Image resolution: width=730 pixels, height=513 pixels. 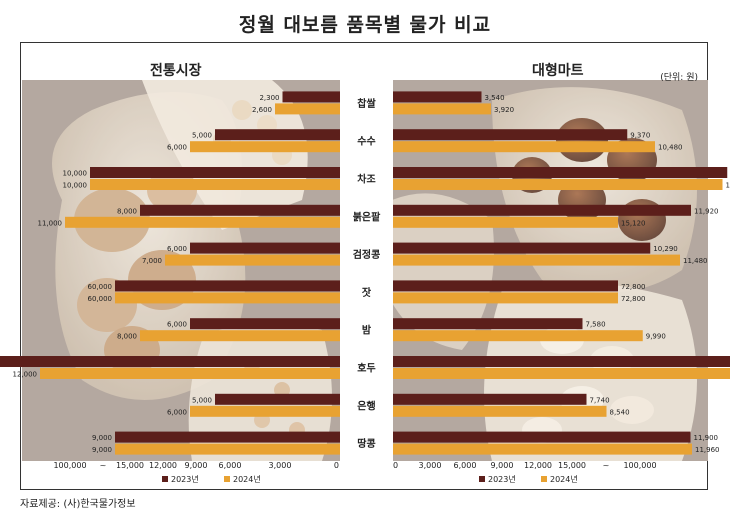 I want to click on left-axis-tick-label: 6,000, so click(x=230, y=465).